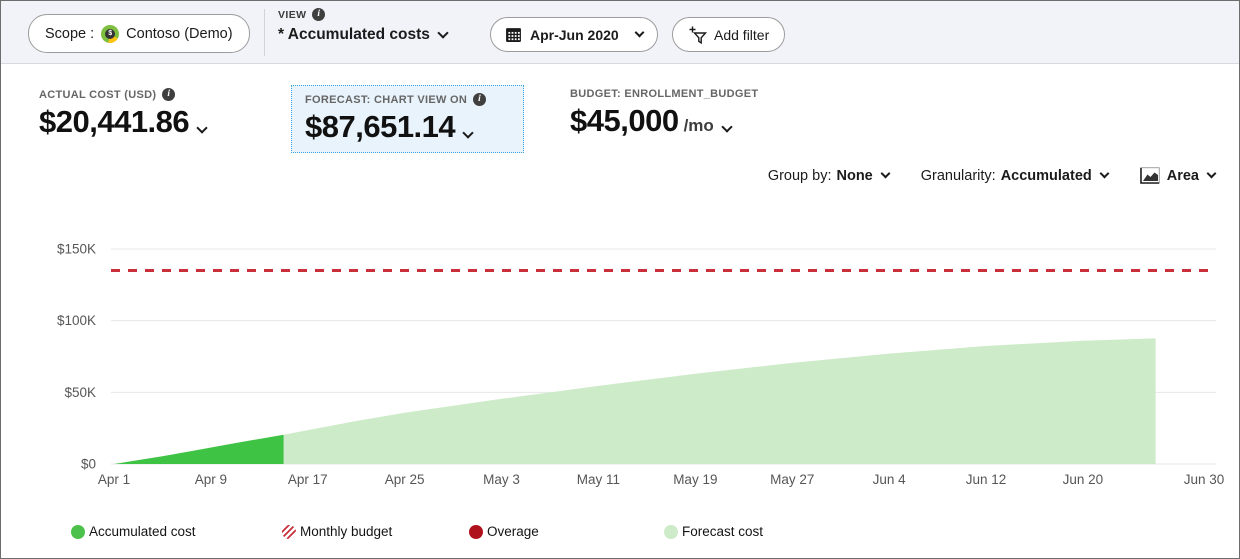 Image resolution: width=1240 pixels, height=559 pixels. What do you see at coordinates (405, 479) in the screenshot?
I see `svg-text: Apr 25` at bounding box center [405, 479].